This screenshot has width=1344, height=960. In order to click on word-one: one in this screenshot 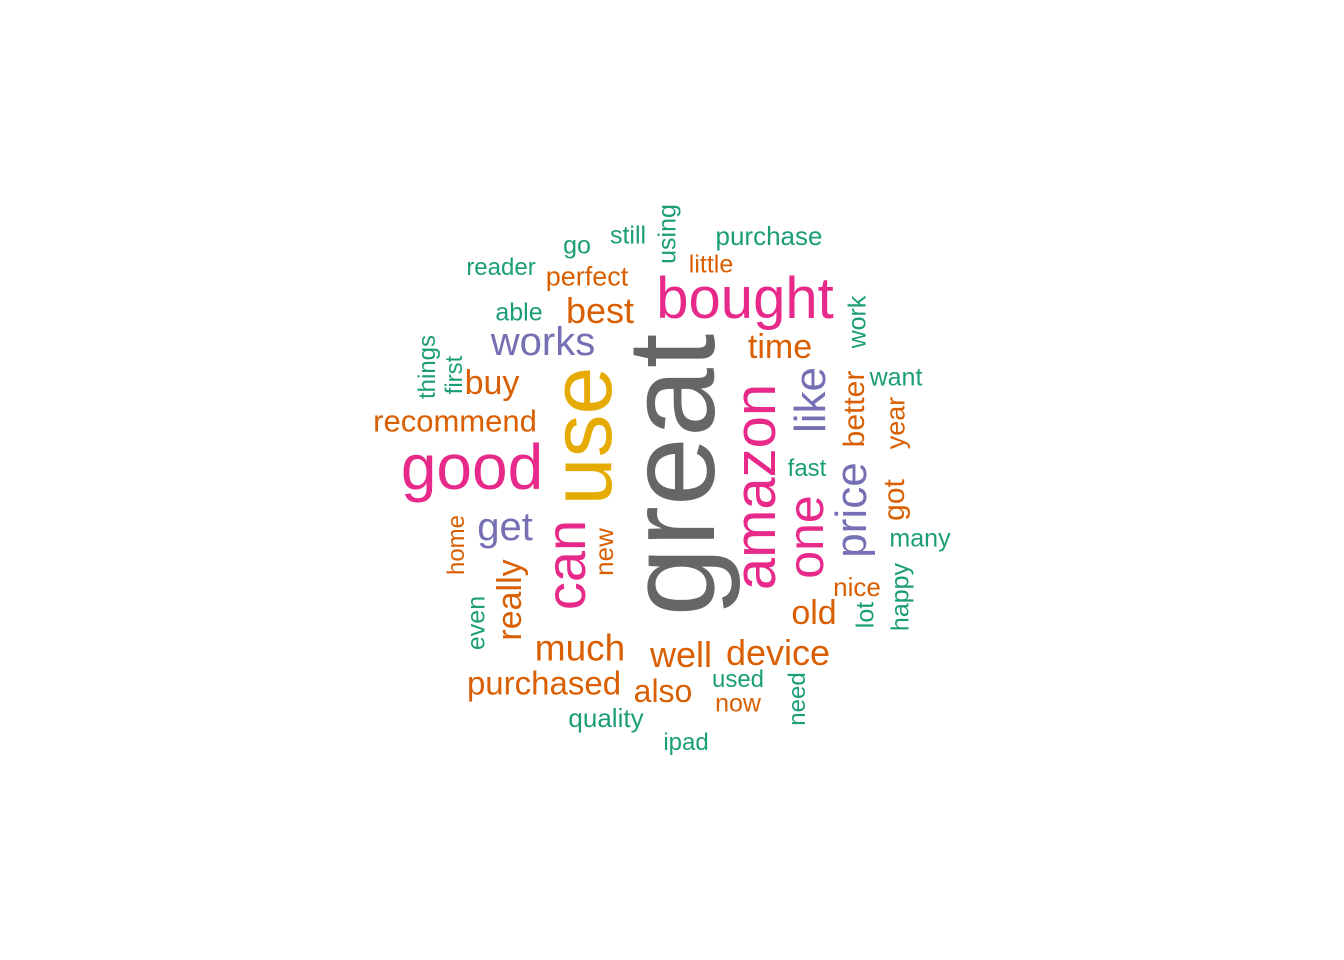, I will do `click(806, 537)`.